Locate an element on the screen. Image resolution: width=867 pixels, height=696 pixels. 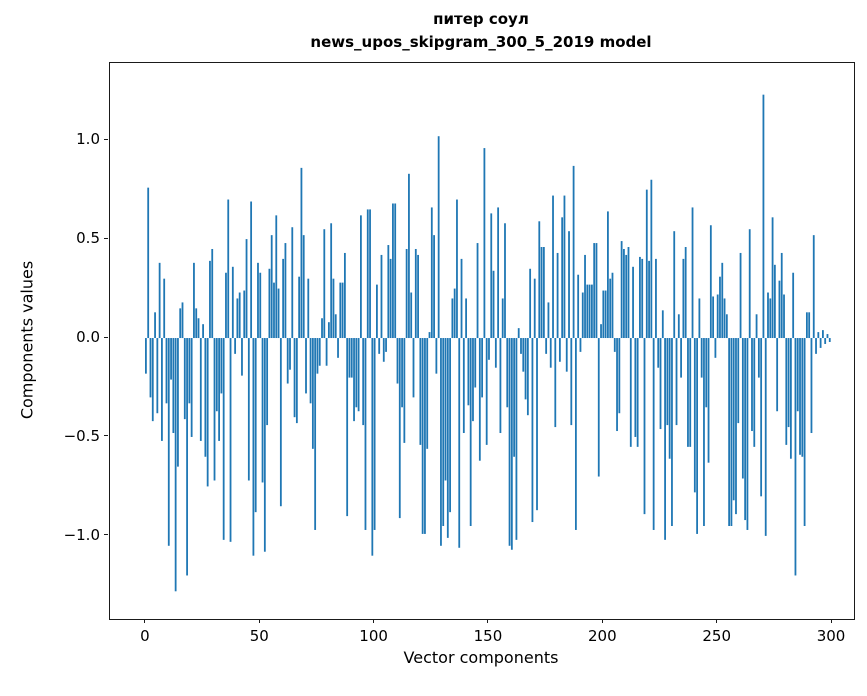
x-tick-label: 300 is located at coordinates (831, 636).